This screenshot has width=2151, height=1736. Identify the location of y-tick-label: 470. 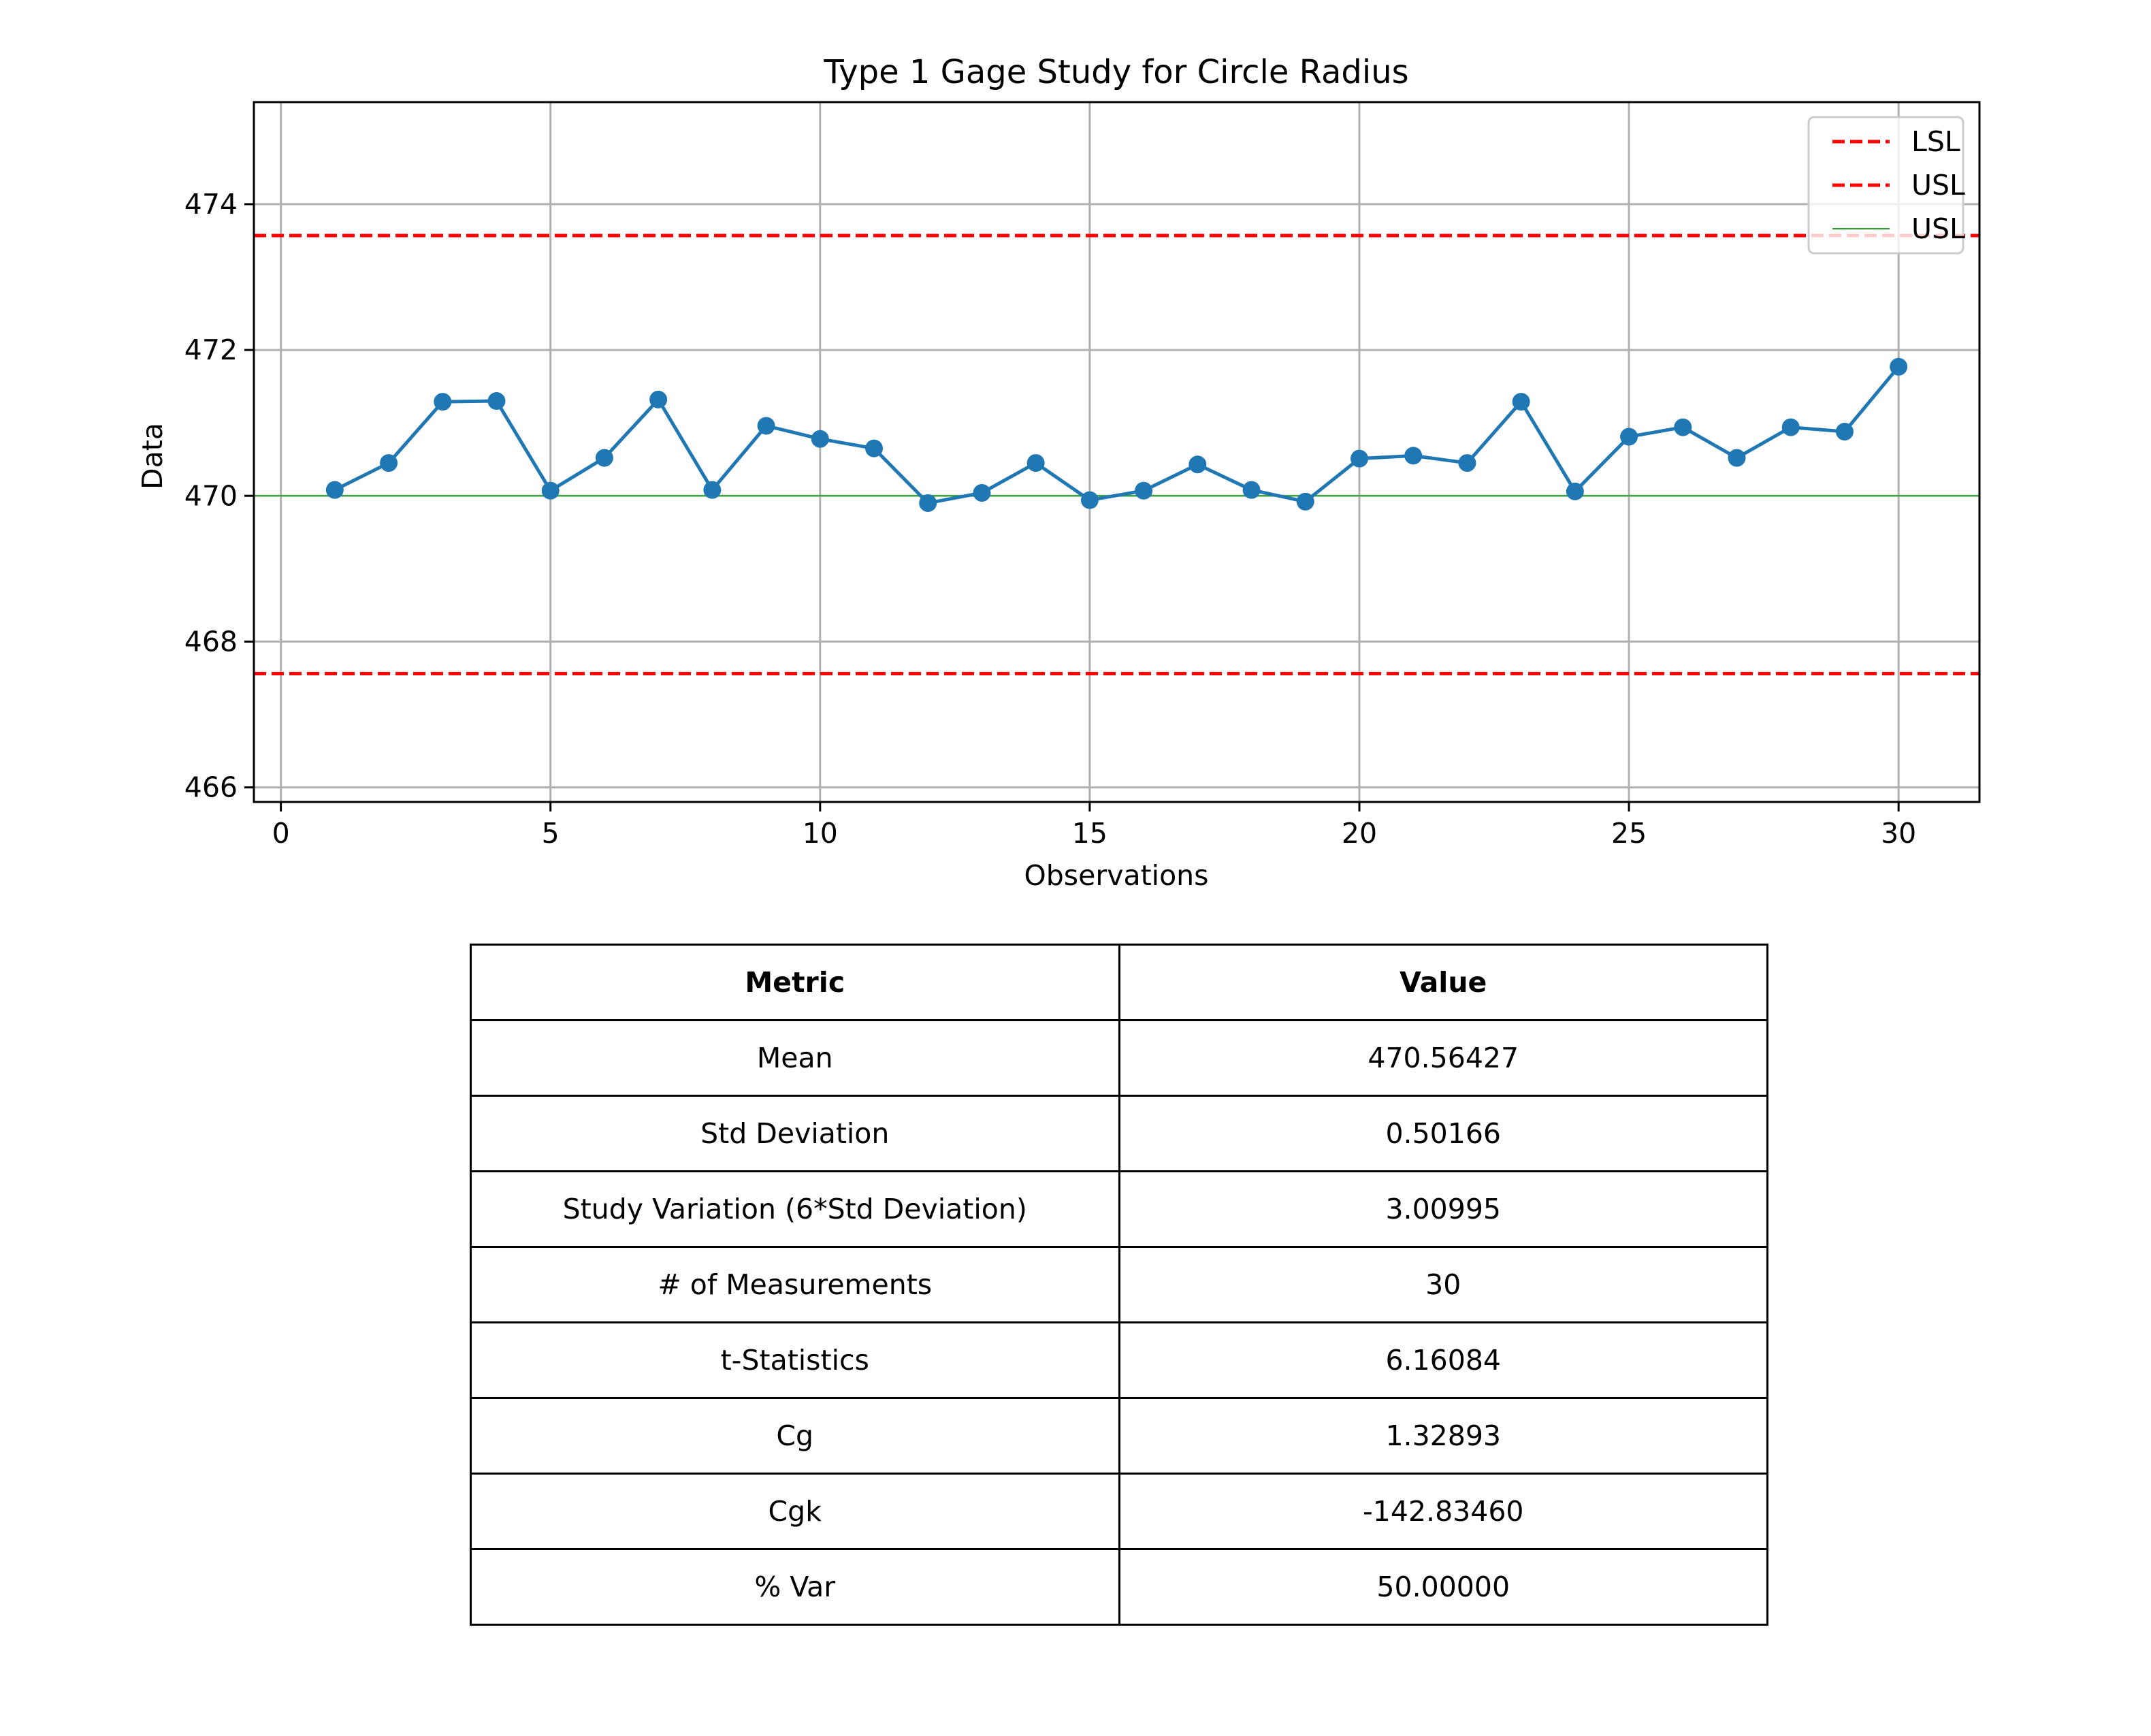
(211, 496).